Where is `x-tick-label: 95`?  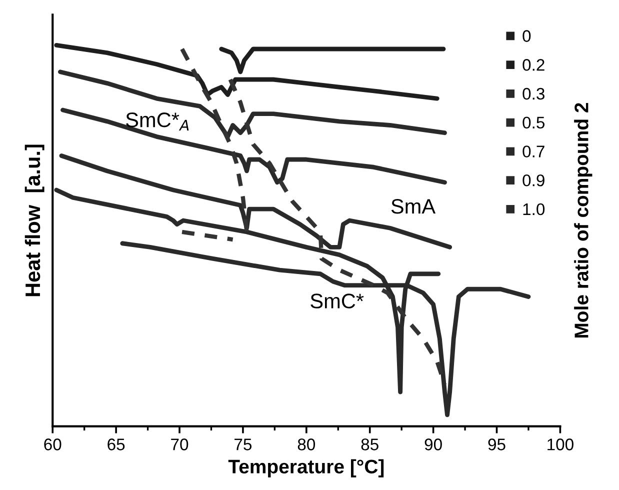 x-tick-label: 95 is located at coordinates (497, 444).